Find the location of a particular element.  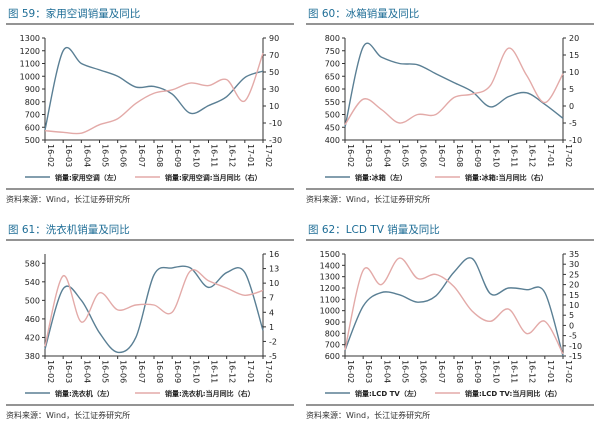

legend-label: 销量:家用空调（左） is located at coordinates (87, 177).